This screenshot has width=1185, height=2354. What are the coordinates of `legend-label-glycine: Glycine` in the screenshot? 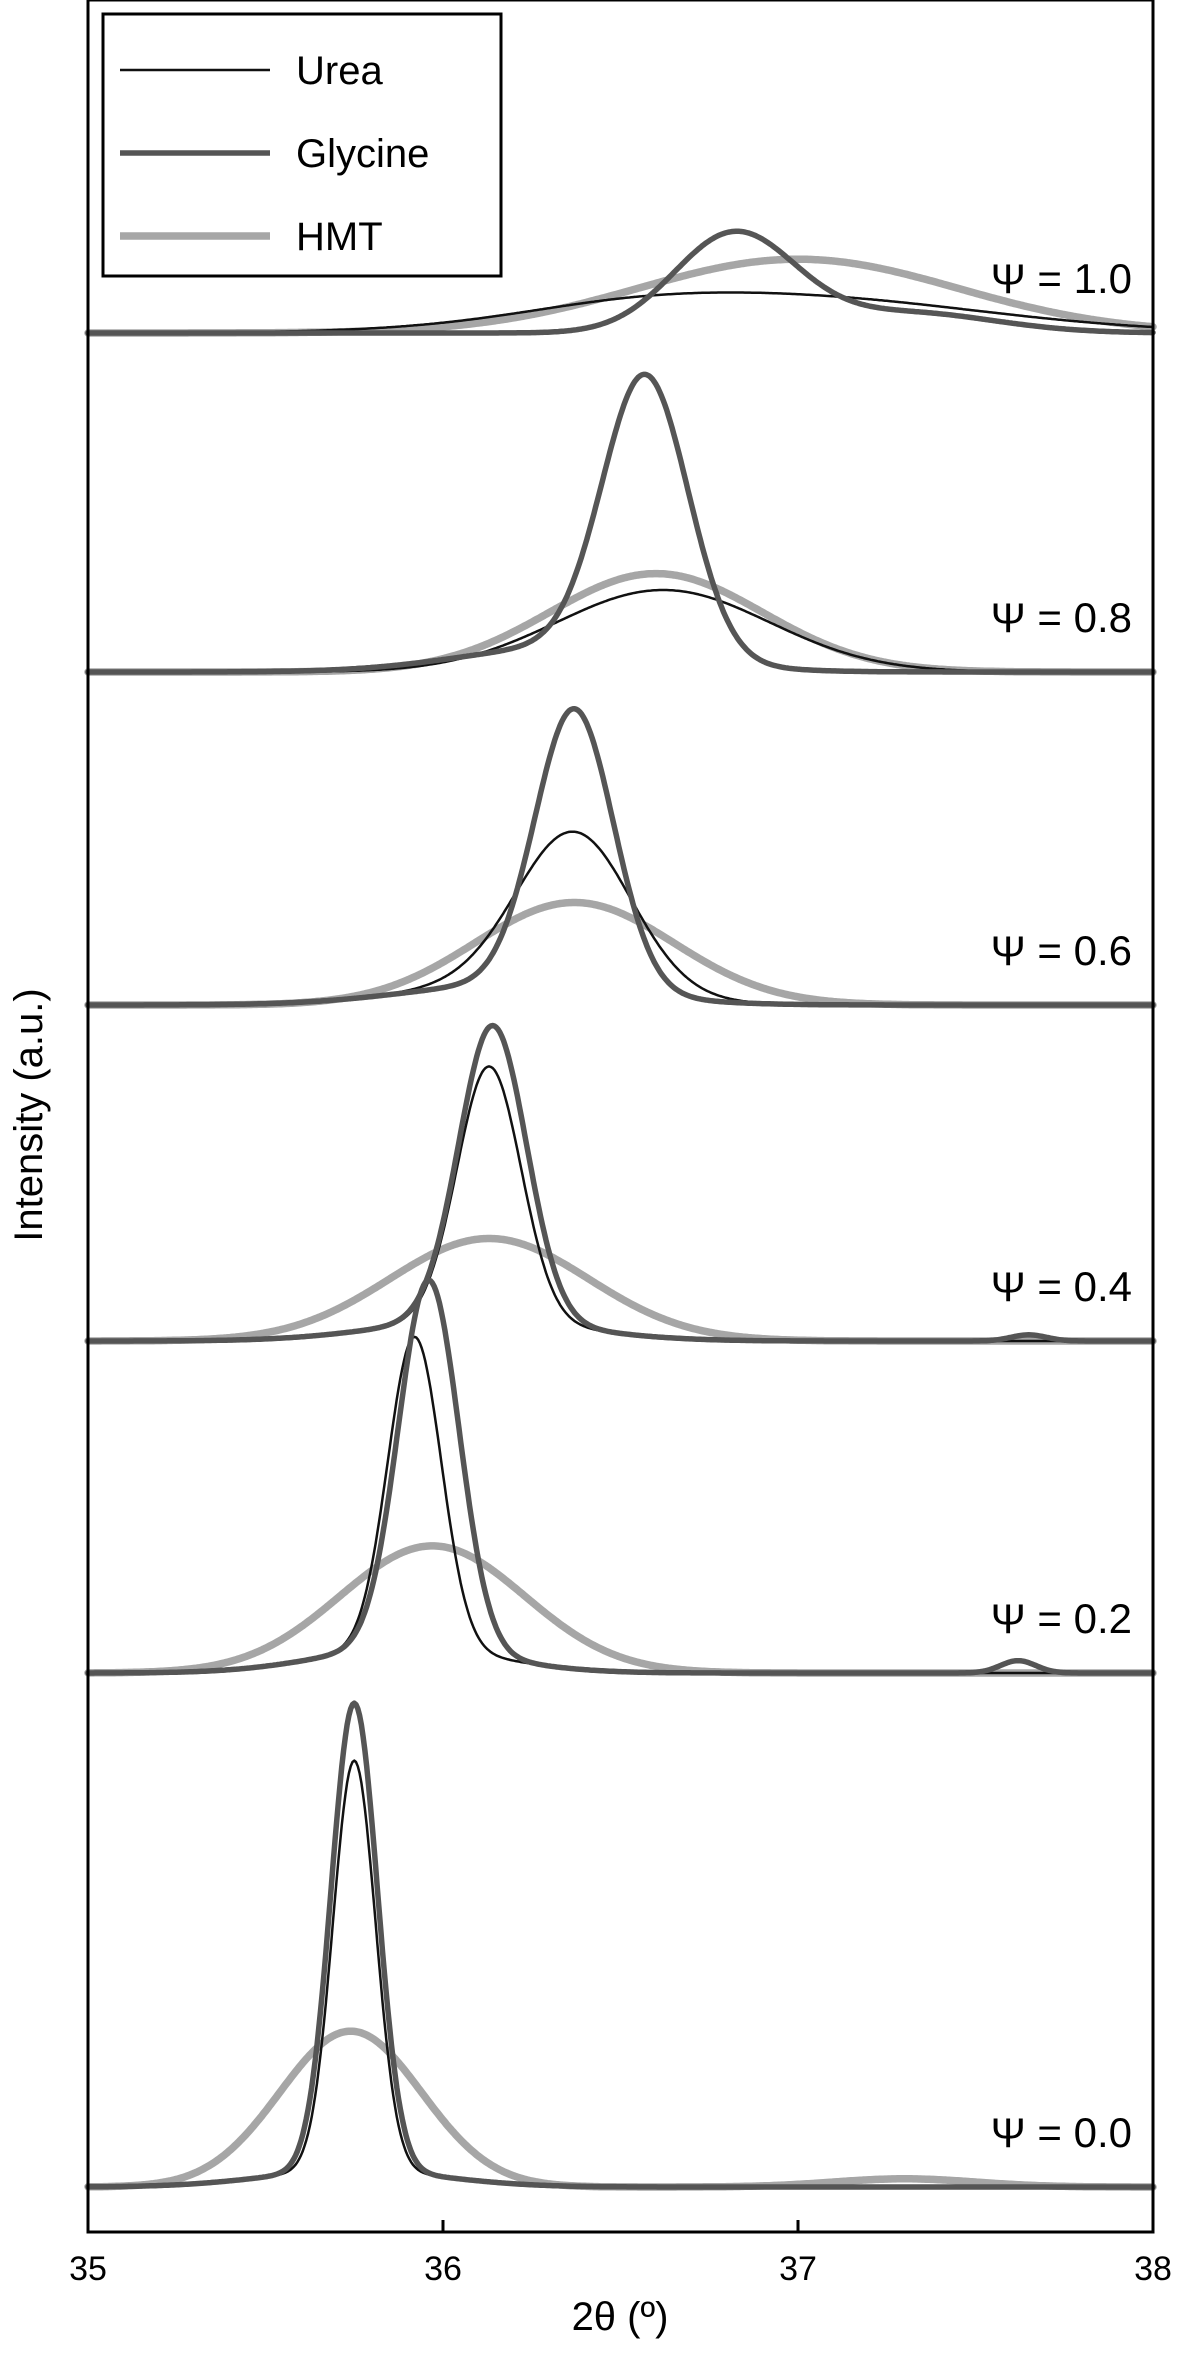 It's located at (362, 154).